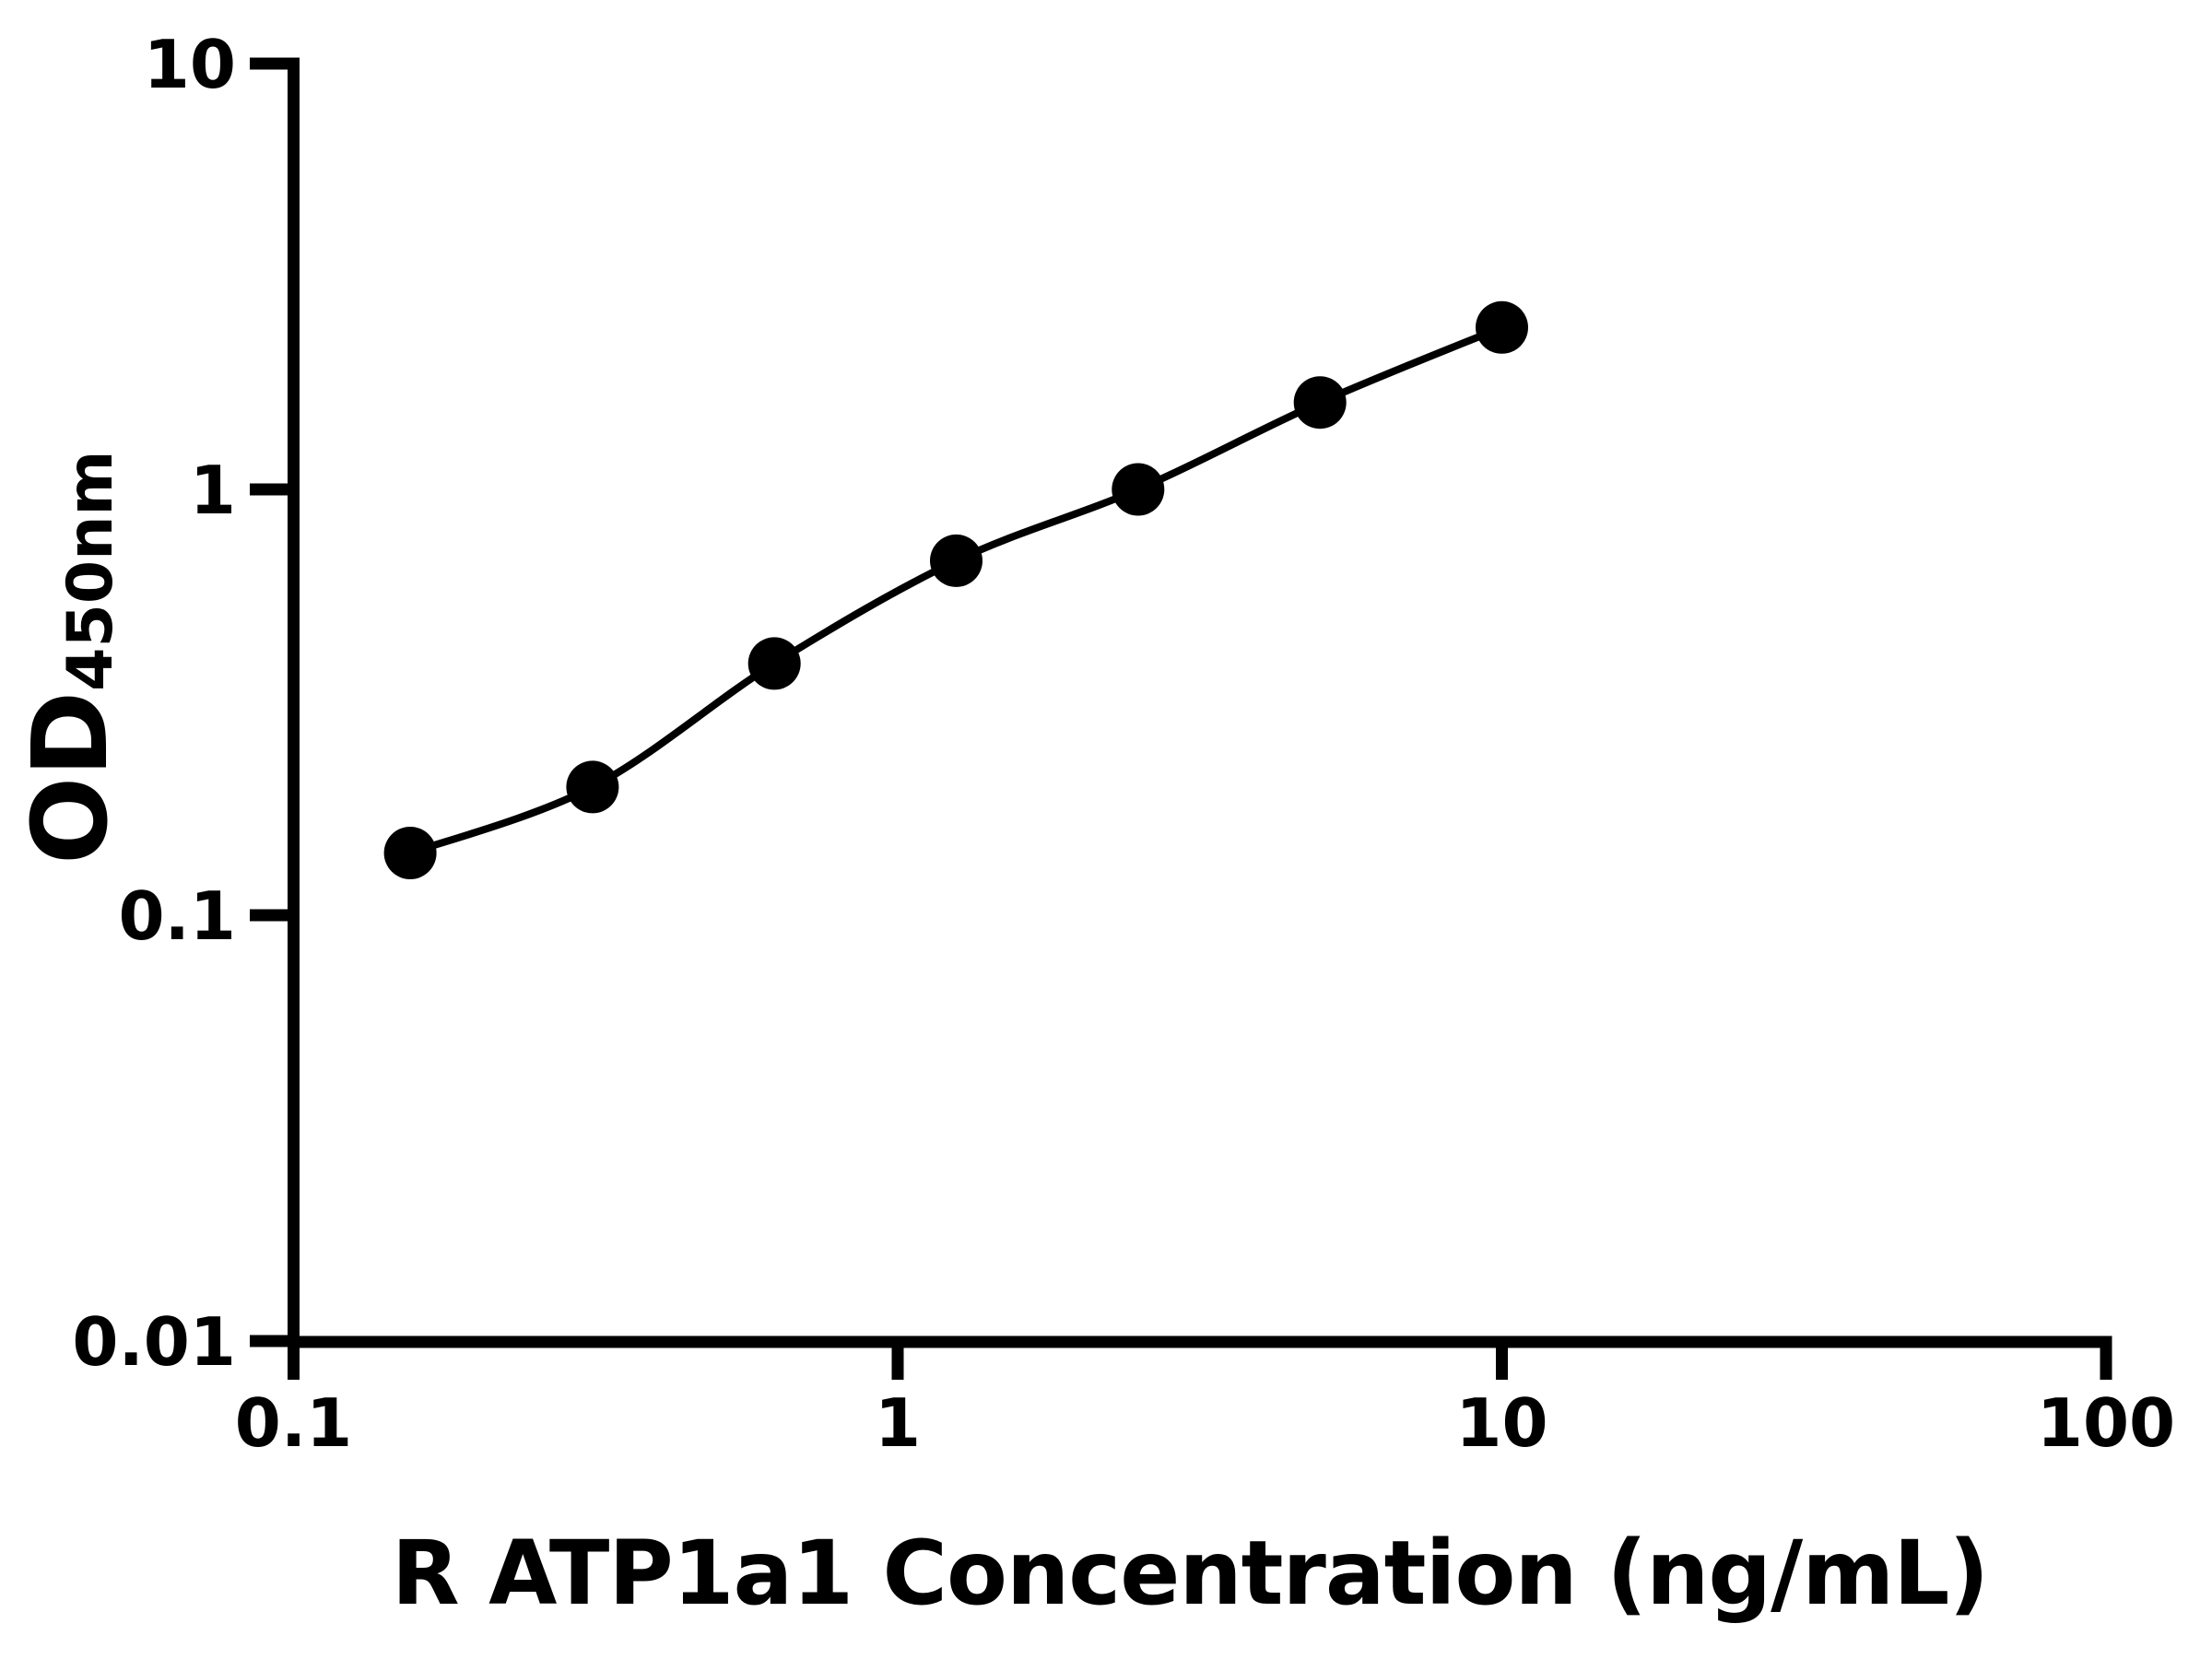 The width and height of the screenshot is (2212, 1659). Describe the element at coordinates (177, 916) in the screenshot. I see `y-tick-label: 0.1` at that location.